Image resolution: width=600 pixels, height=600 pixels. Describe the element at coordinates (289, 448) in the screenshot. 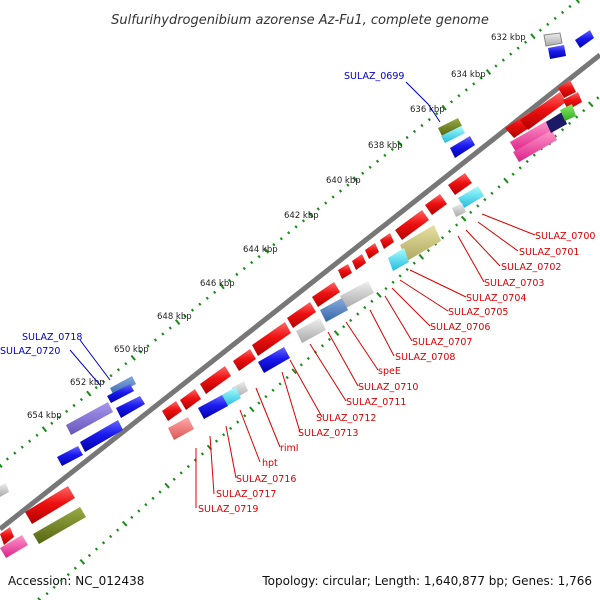

I see `gene-label: rimI` at that location.